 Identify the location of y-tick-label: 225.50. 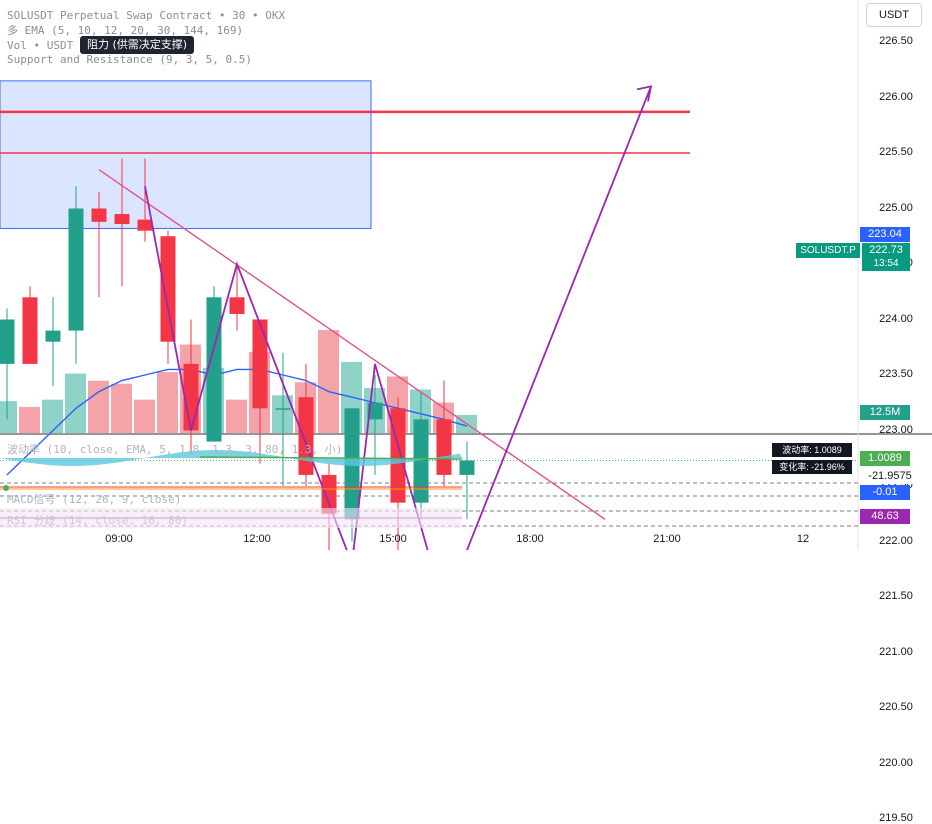
(896, 152).